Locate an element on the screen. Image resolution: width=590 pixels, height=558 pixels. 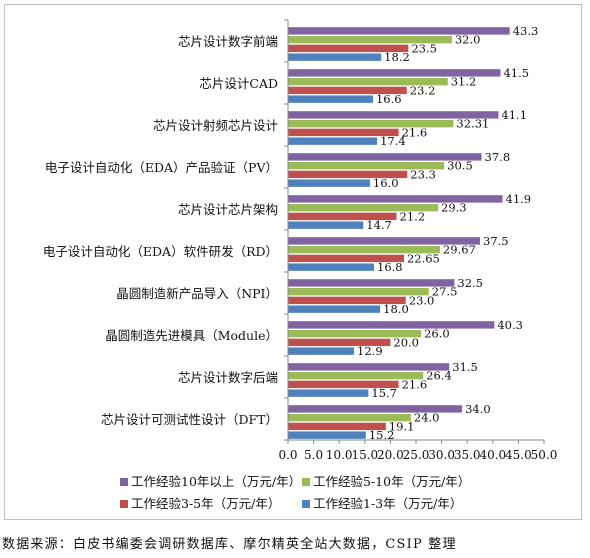
bar-s2-c8 is located at coordinates (343, 384).